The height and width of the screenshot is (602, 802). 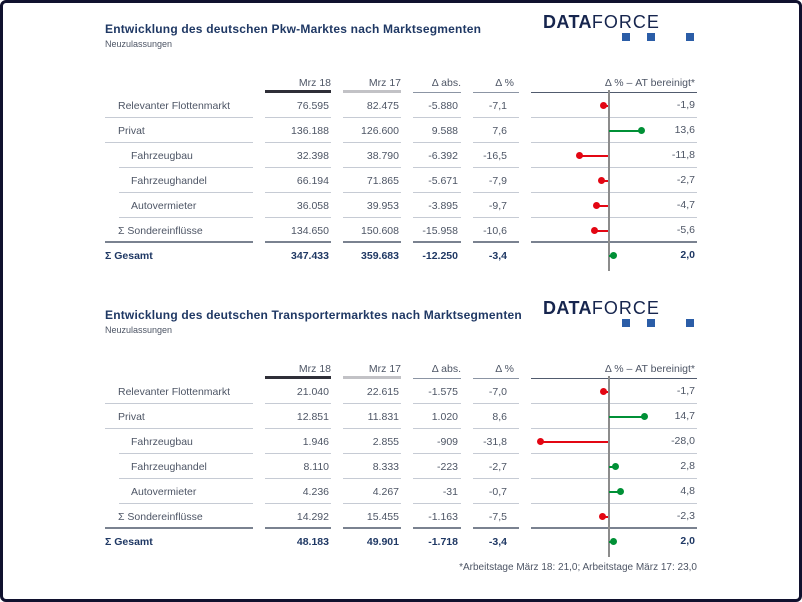 What do you see at coordinates (440, 255) in the screenshot?
I see `cell-delta-abs: -12.250` at bounding box center [440, 255].